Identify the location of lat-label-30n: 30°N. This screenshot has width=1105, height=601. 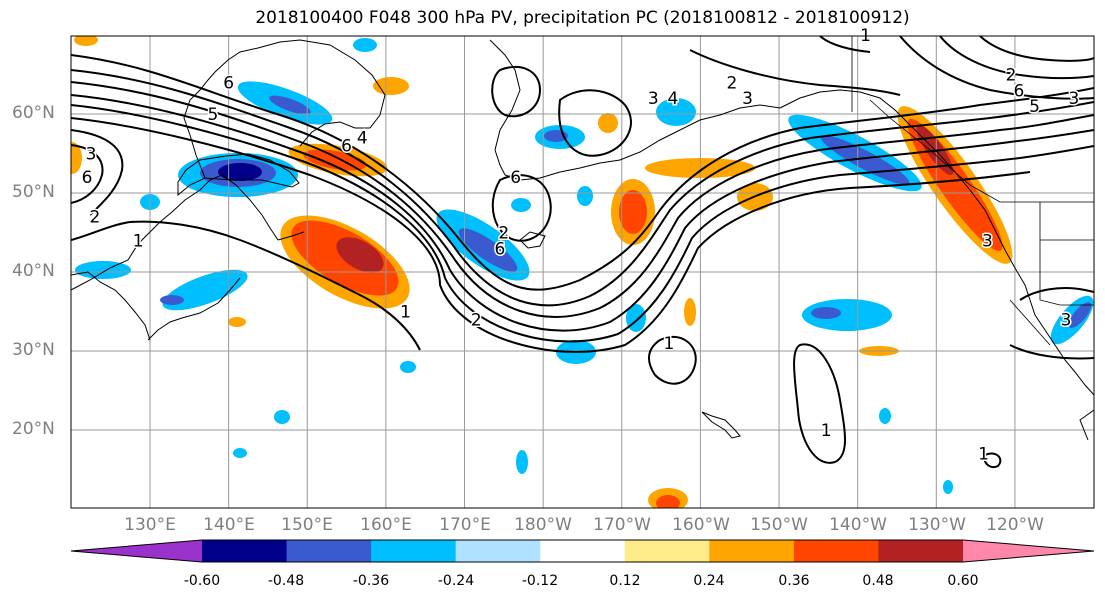
(33, 350).